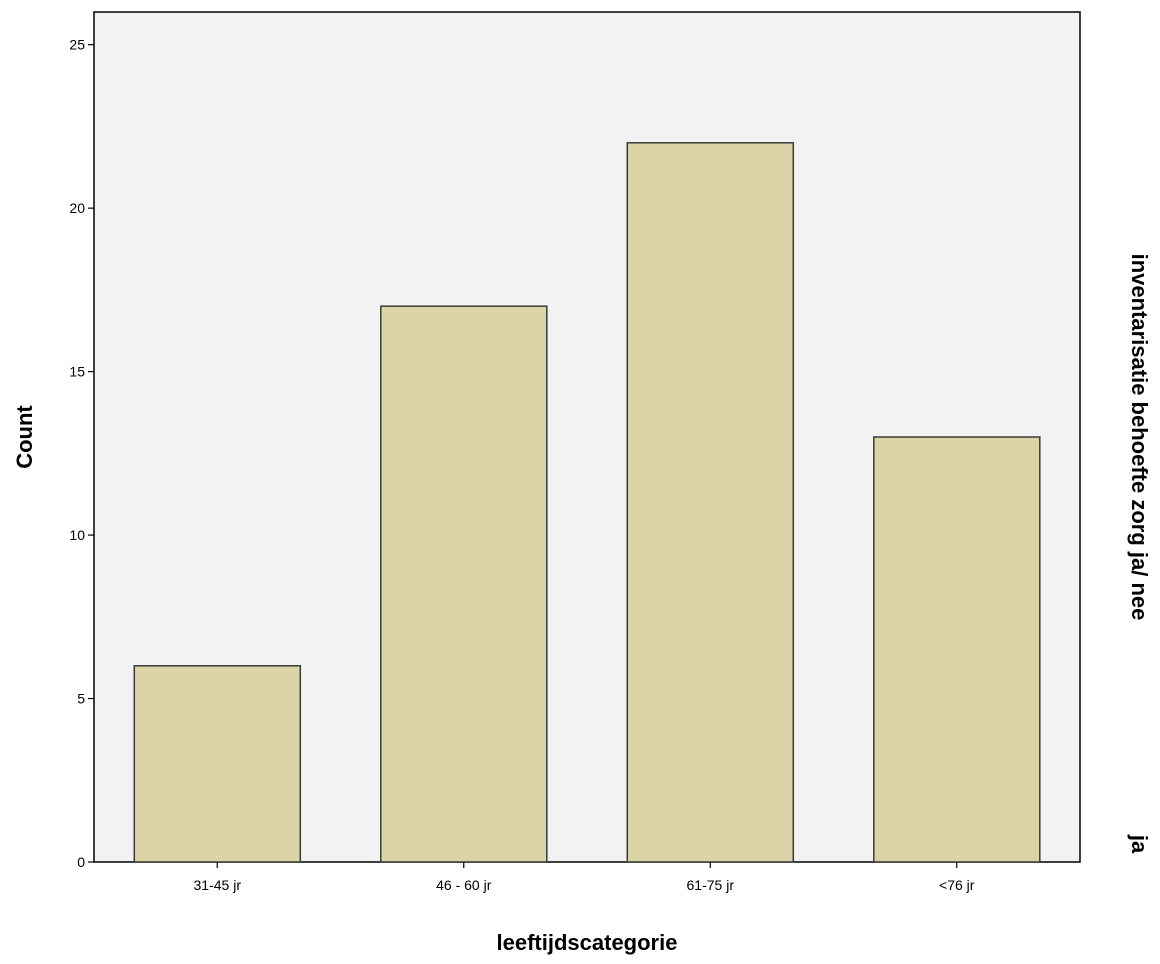 This screenshot has width=1160, height=964. Describe the element at coordinates (218, 885) in the screenshot. I see `x-tick-label: 31-45 jr` at that location.